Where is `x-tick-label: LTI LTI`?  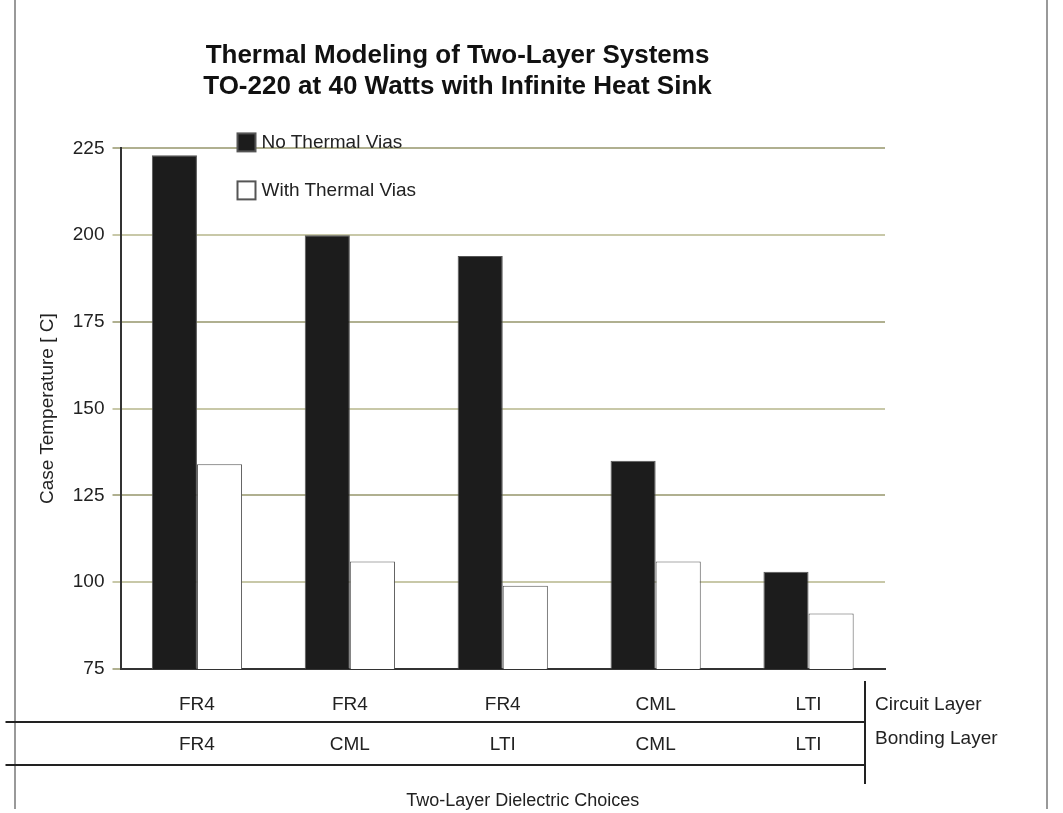 x-tick-label: LTI LTI is located at coordinates (808, 724).